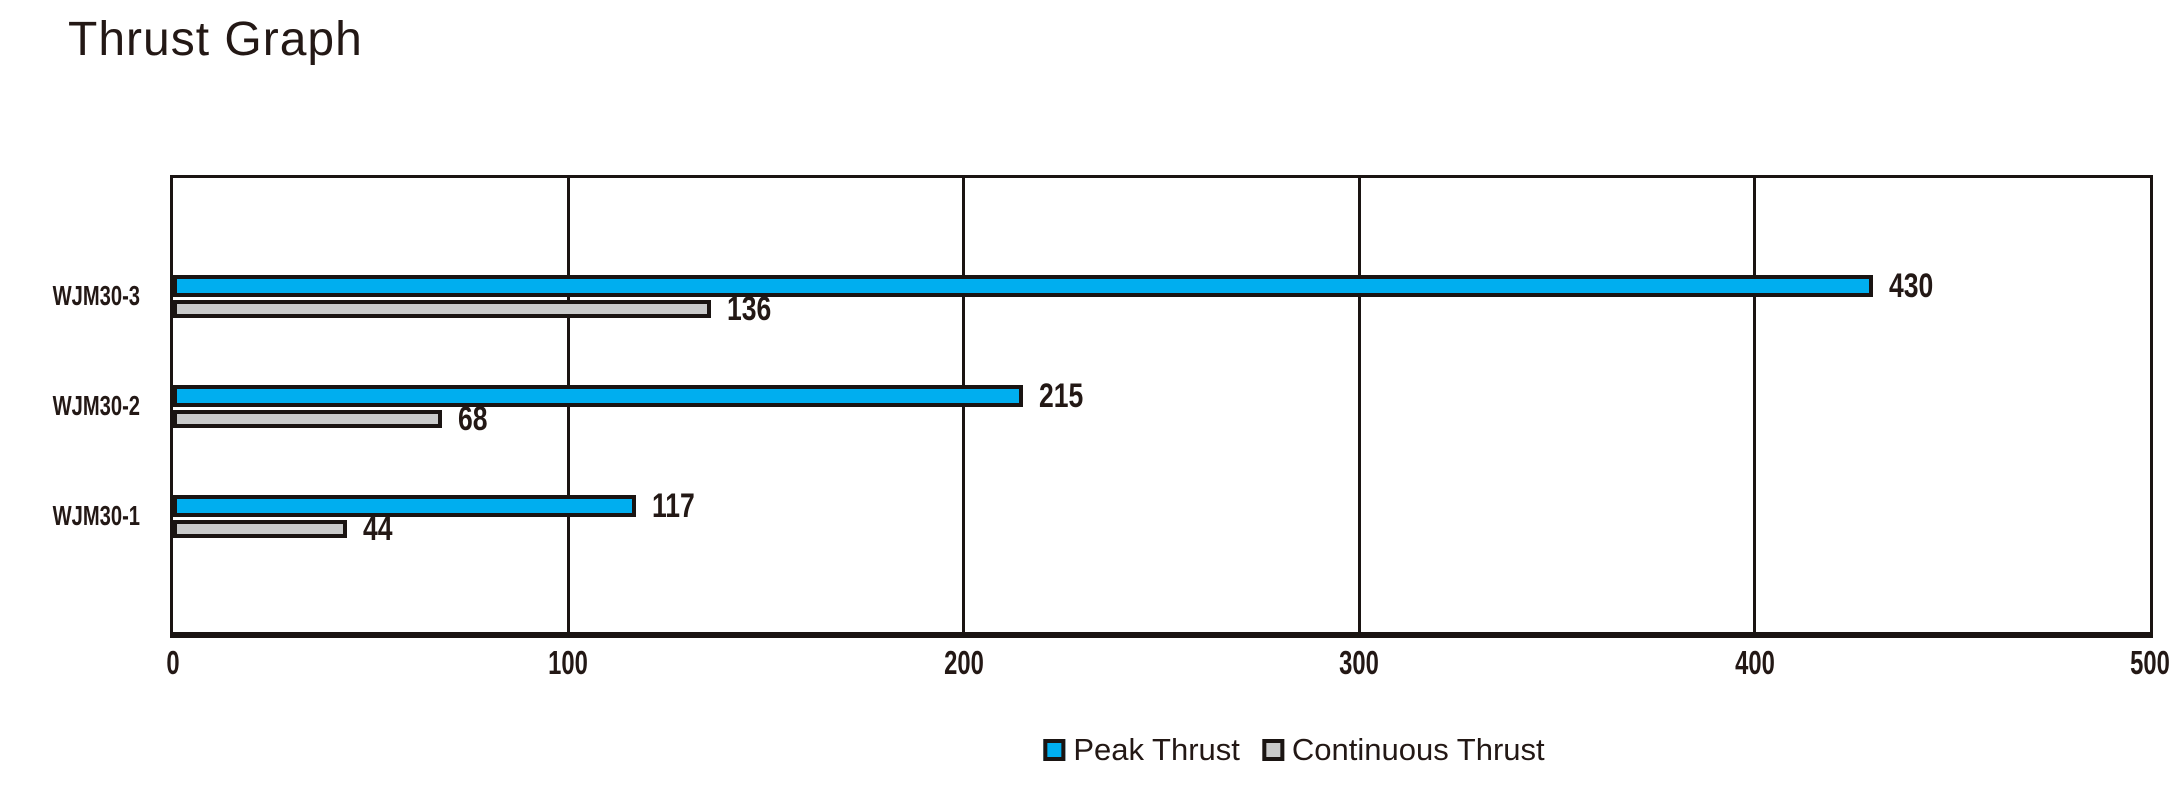 The image size is (2181, 792). I want to click on value-label-peak-thrust-wjm30-3: 430, so click(1911, 286).